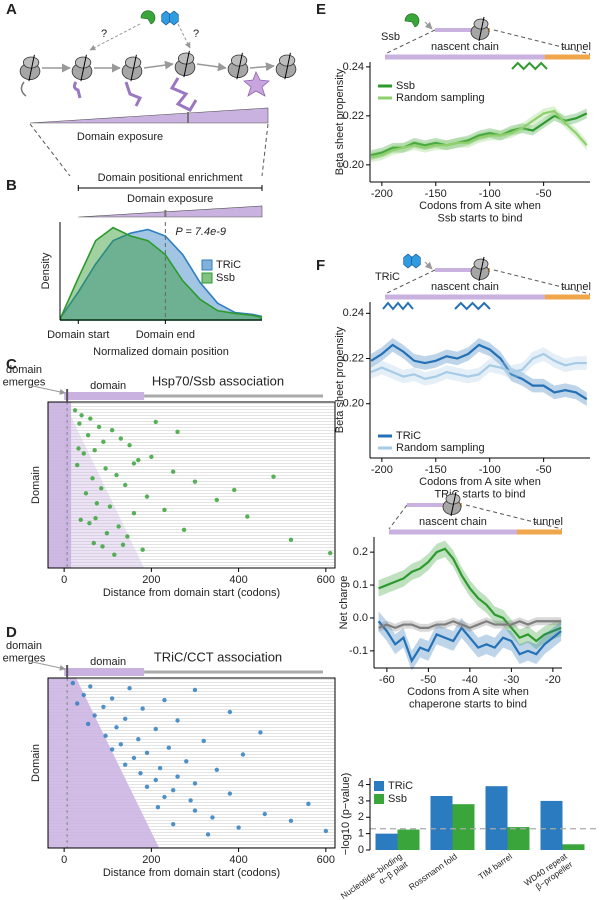 Image resolution: width=605 pixels, height=900 pixels. Describe the element at coordinates (433, 871) in the screenshot. I see `x-tick-label: Rossmann fold` at that location.